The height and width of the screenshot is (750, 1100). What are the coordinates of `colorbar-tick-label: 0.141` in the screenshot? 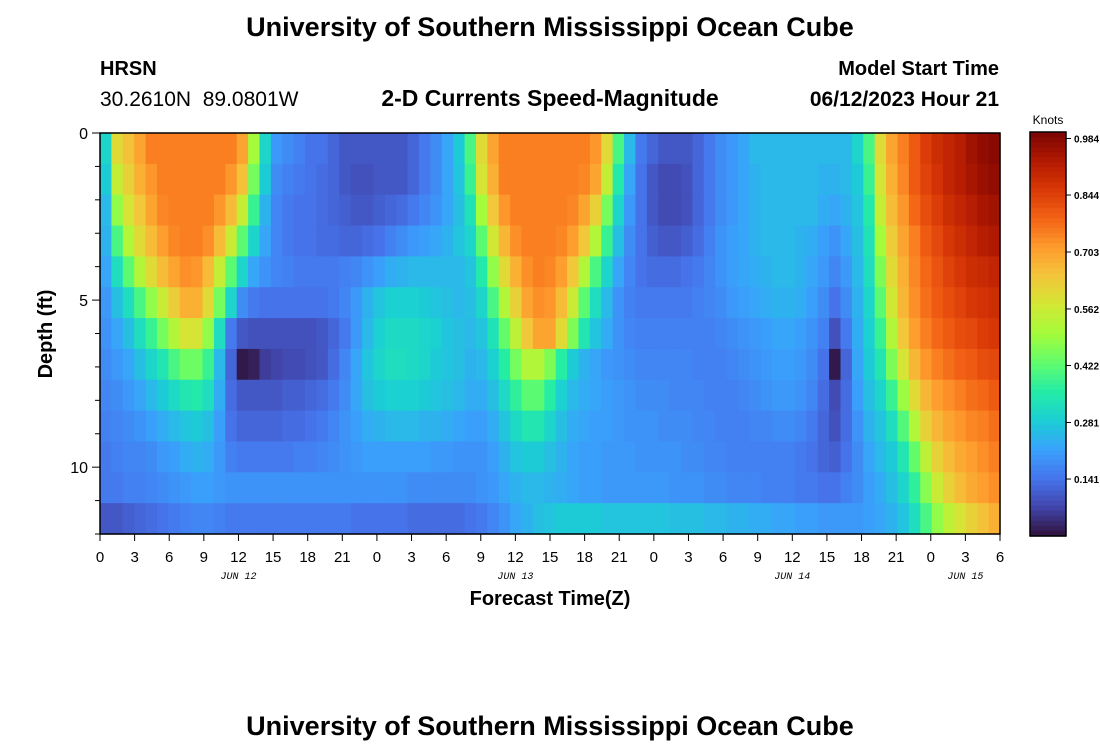 It's located at (1086, 480).